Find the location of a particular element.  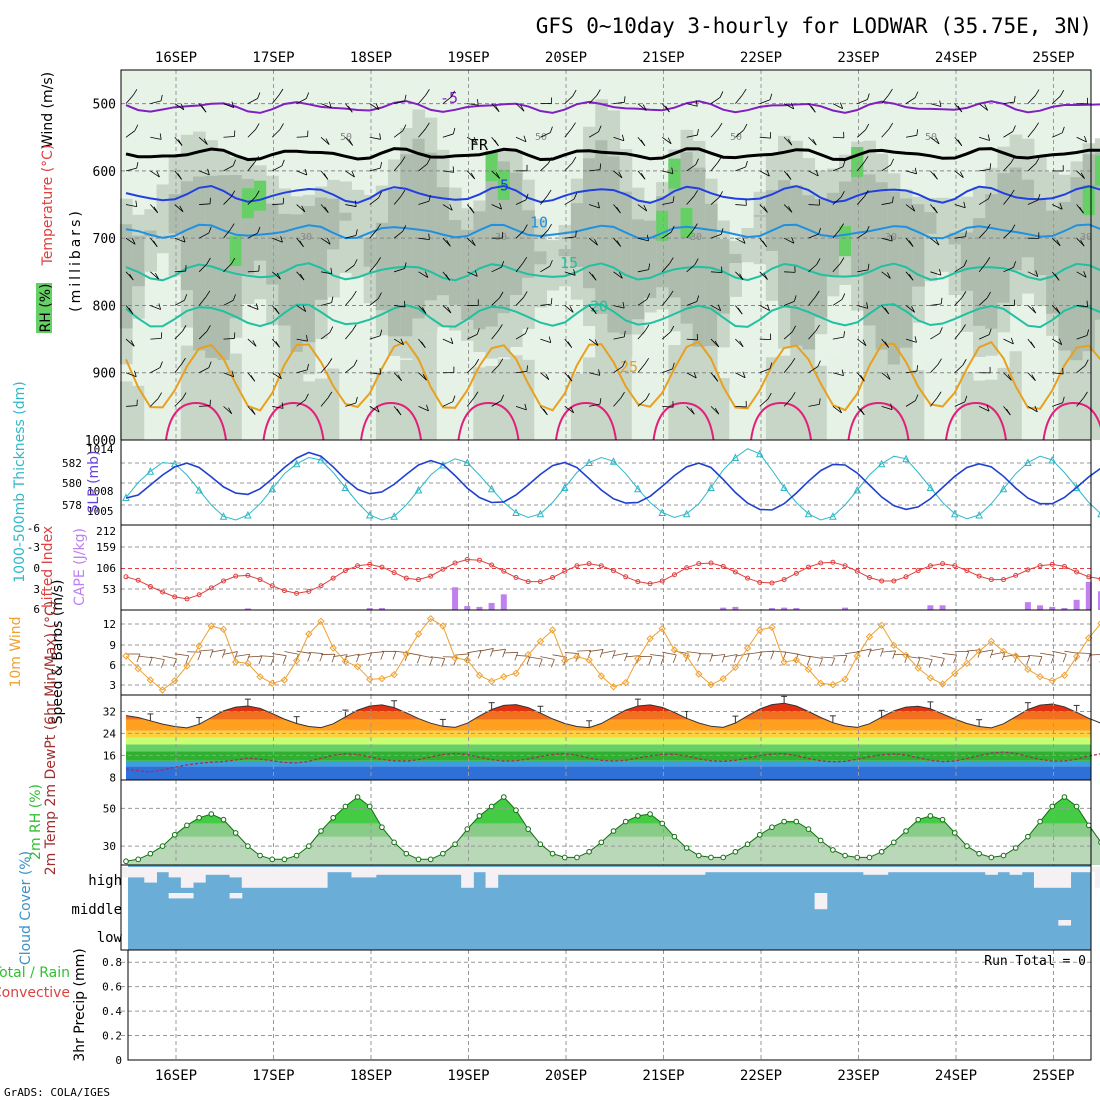

cloud-cells is located at coordinates (609, 896).